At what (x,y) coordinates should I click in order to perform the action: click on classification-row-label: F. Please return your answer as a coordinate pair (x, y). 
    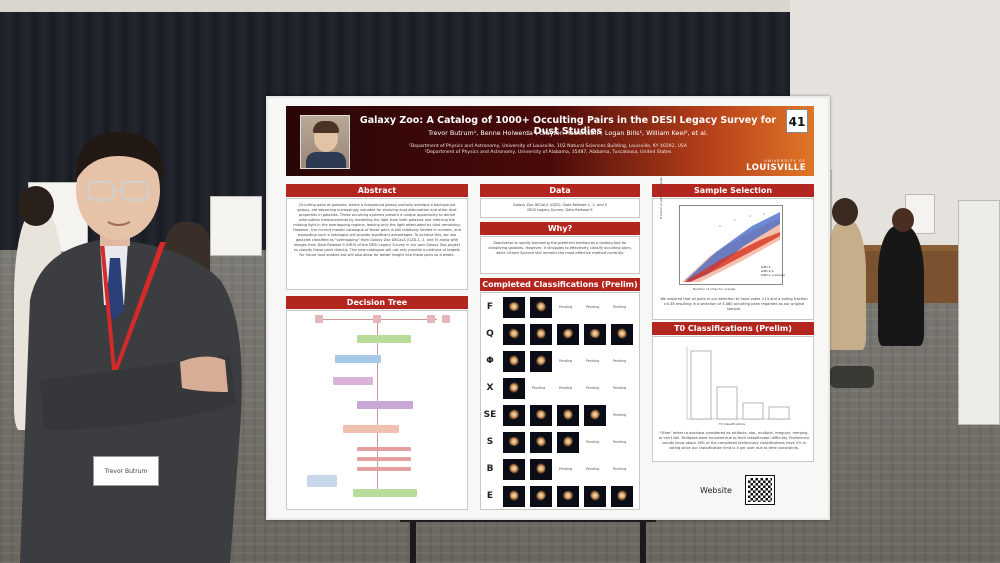
    Looking at the image, I should click on (490, 307).